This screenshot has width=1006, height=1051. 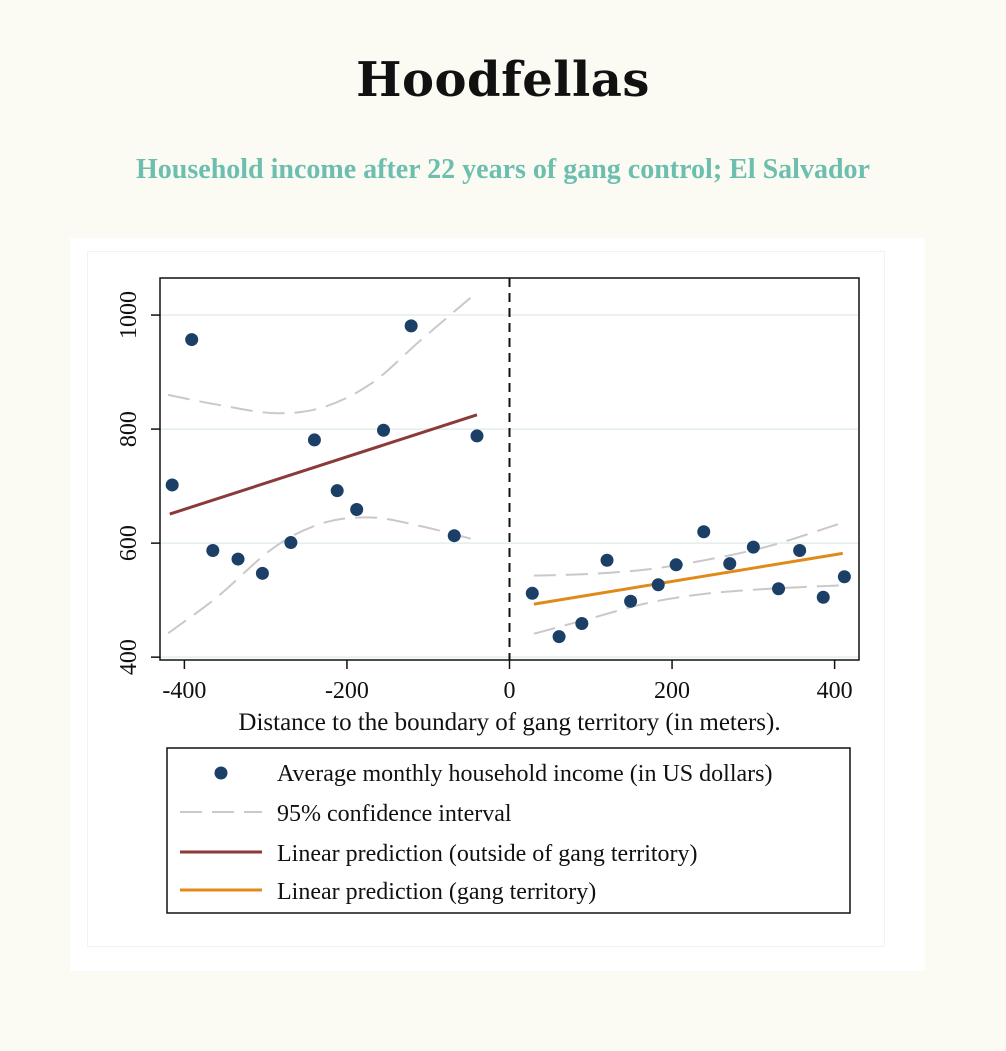 I want to click on y-tick-label: 1000, so click(x=129, y=315).